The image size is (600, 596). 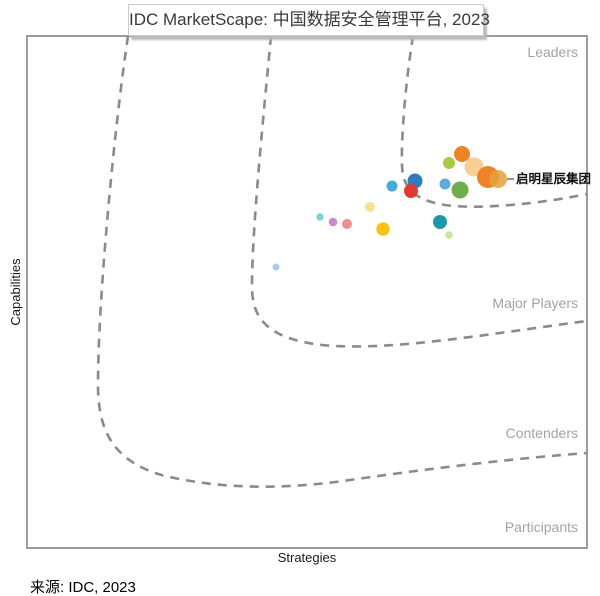 I want to click on x-axis-label: Strategies, so click(x=307, y=557).